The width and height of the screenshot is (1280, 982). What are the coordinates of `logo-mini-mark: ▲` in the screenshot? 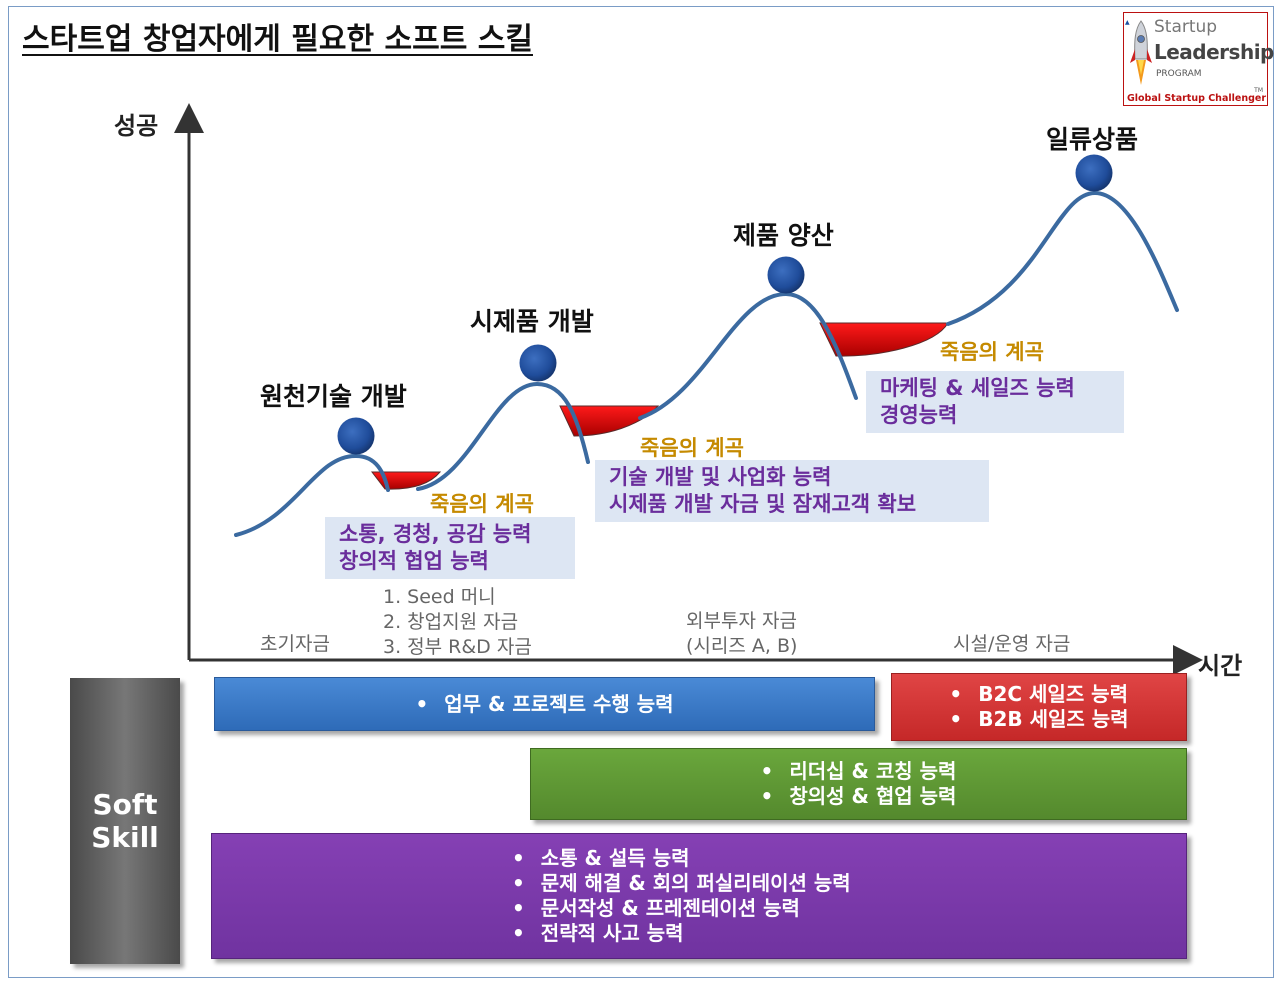 It's located at (1127, 22).